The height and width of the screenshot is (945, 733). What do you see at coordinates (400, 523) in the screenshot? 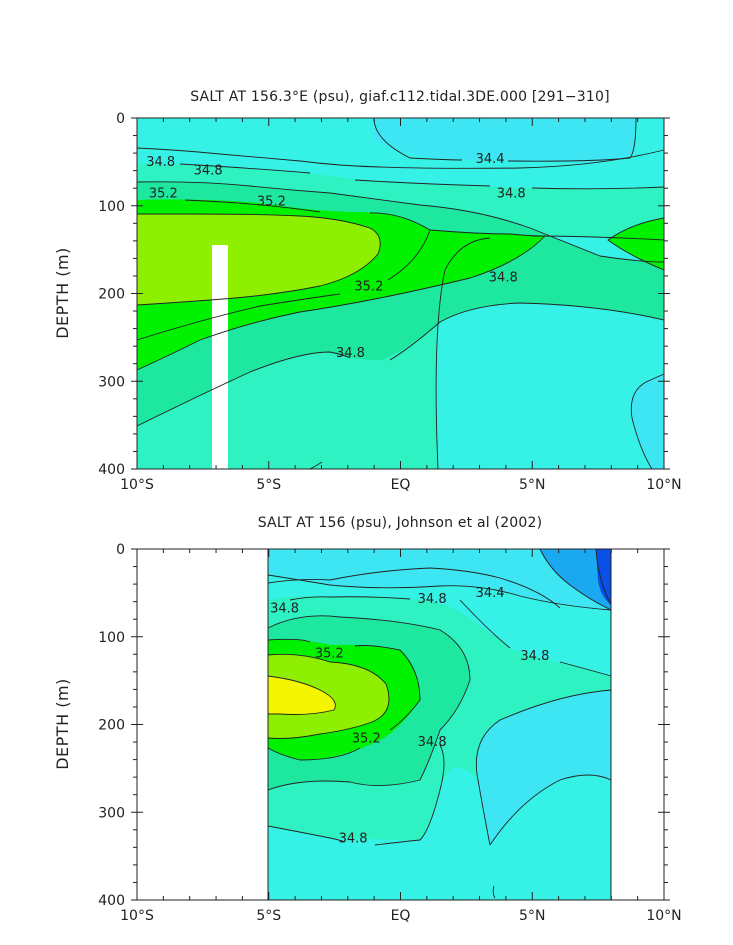
I see `chart-title: SALT AT 156 (psu), Johnson et al (2002)` at bounding box center [400, 523].